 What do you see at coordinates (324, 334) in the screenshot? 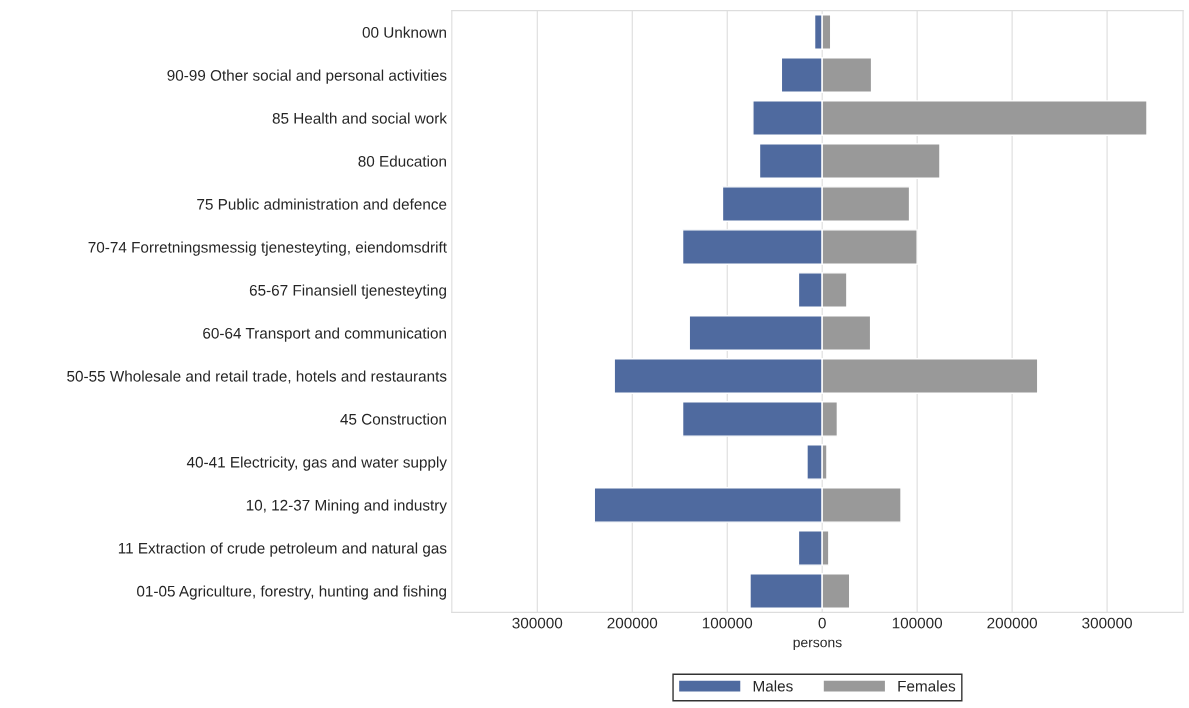
I see `y-tick-label: 60-64 Transport and communication` at bounding box center [324, 334].